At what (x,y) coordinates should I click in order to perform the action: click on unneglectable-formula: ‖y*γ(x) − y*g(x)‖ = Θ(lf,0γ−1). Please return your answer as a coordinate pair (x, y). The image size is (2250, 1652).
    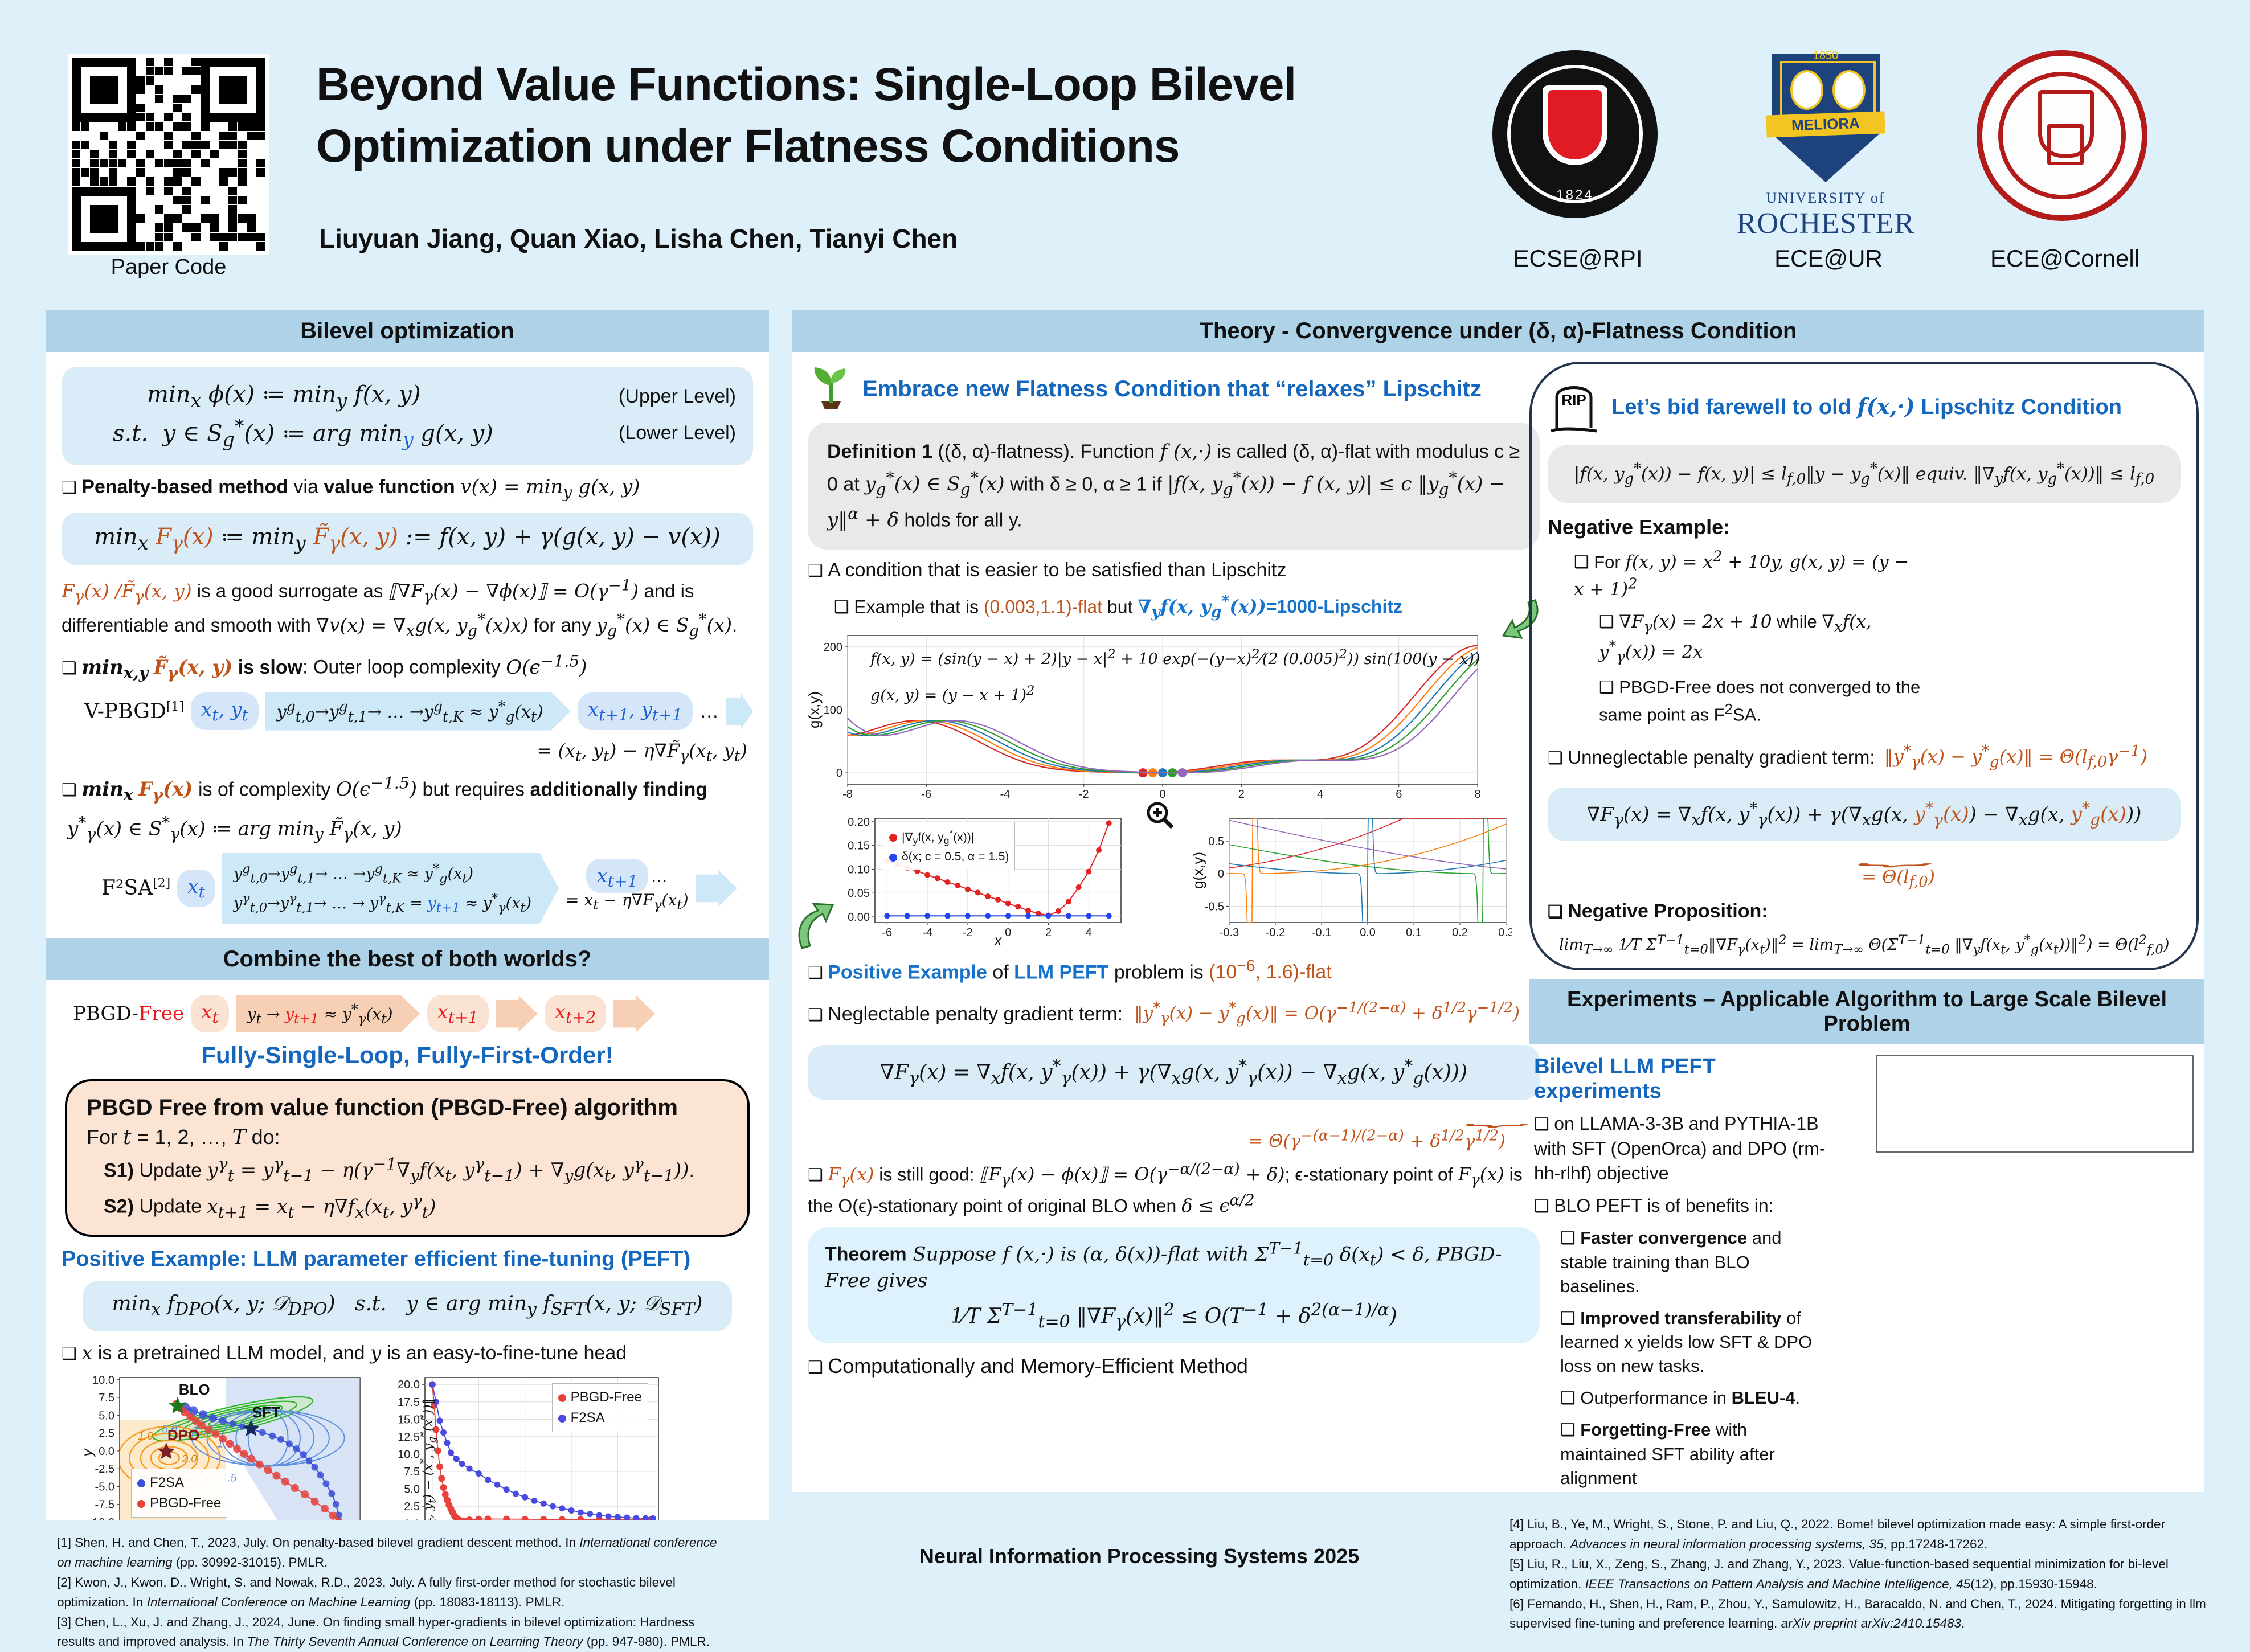
    Looking at the image, I should click on (2015, 756).